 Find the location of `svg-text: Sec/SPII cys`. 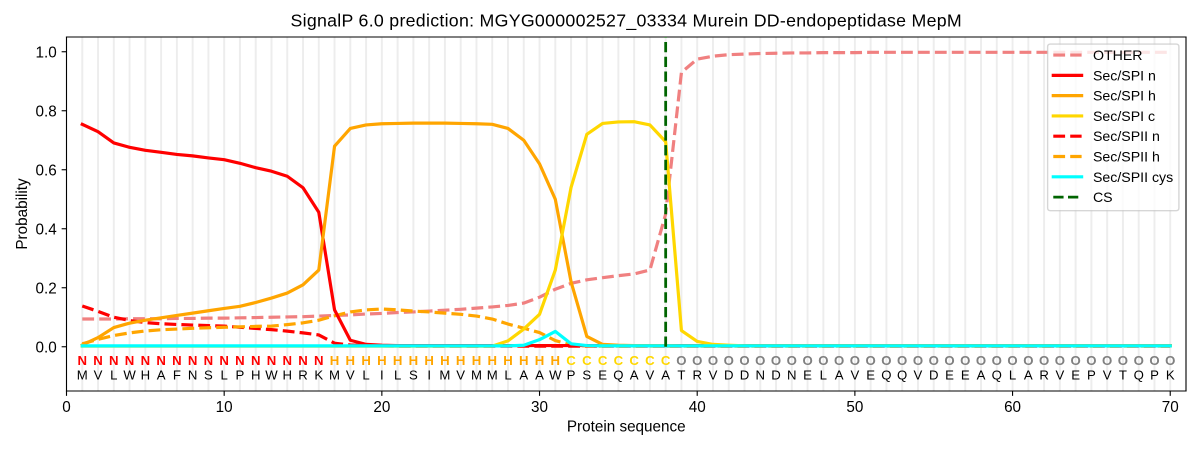

svg-text: Sec/SPII cys is located at coordinates (1133, 178).